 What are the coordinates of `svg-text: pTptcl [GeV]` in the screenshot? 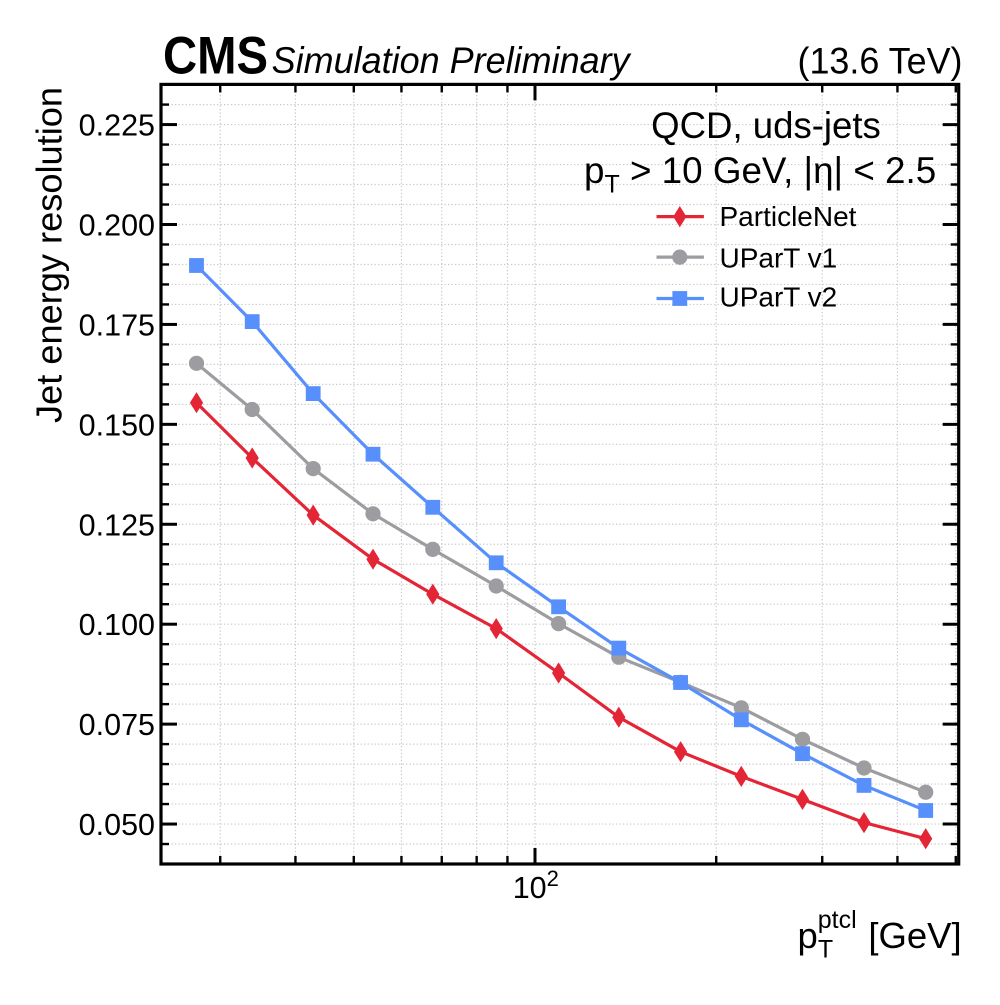 It's located at (880, 935).